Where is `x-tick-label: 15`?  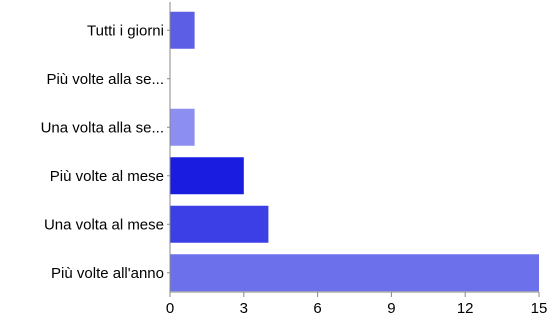 x-tick-label: 15 is located at coordinates (539, 308).